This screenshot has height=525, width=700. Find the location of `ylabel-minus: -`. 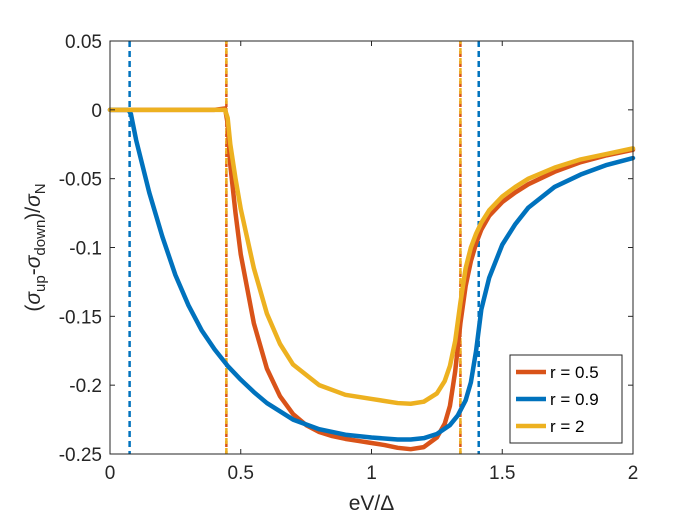

ylabel-minus: - is located at coordinates (33, 271).